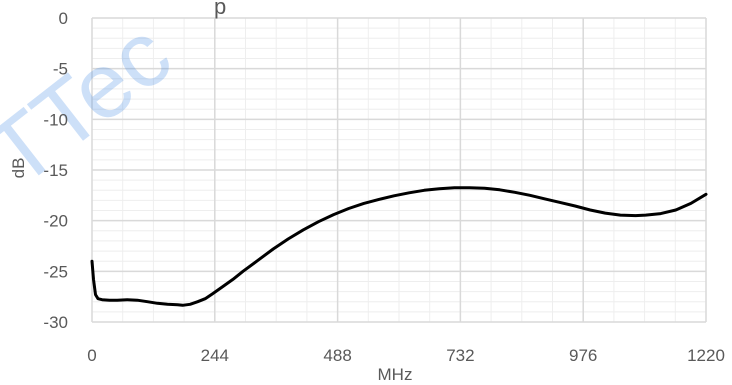 The width and height of the screenshot is (732, 385). Describe the element at coordinates (91, 355) in the screenshot. I see `x-tick-label: 0` at that location.